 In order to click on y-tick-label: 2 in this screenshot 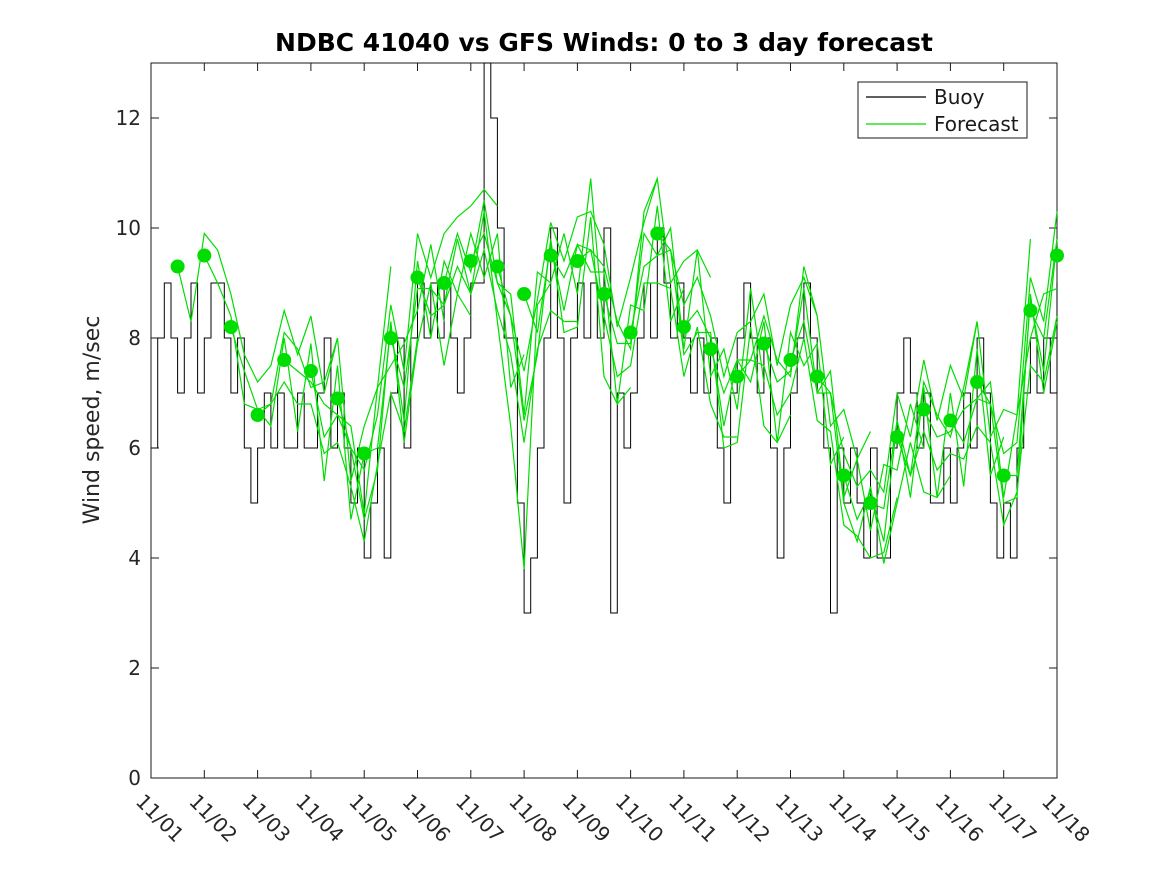, I will do `click(134, 668)`.